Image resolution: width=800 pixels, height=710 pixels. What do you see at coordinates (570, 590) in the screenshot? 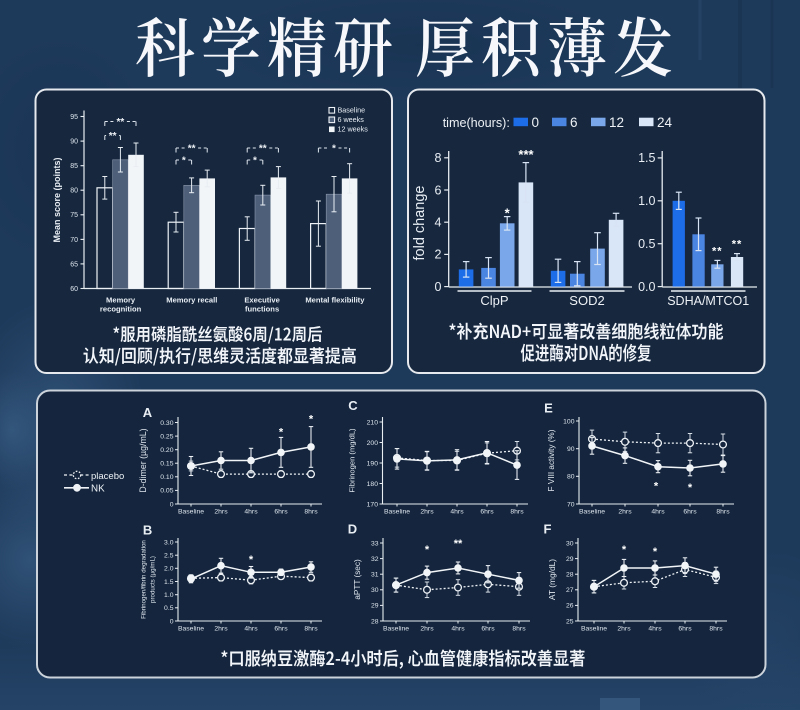
I see `svg-text: 27` at bounding box center [570, 590].